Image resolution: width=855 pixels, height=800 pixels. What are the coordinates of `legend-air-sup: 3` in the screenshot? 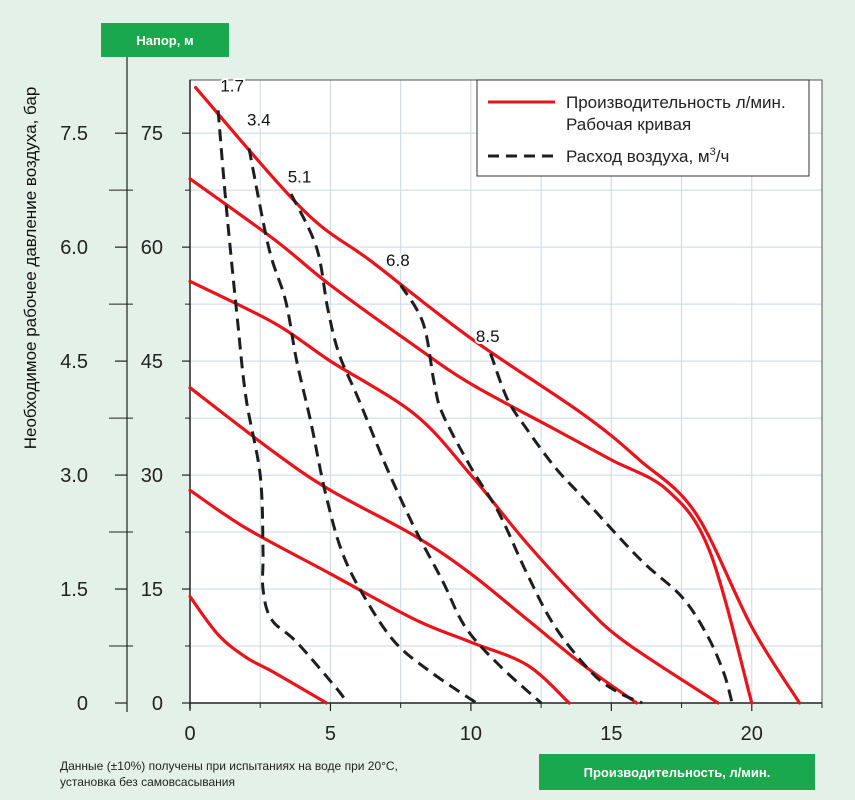 It's located at (713, 152).